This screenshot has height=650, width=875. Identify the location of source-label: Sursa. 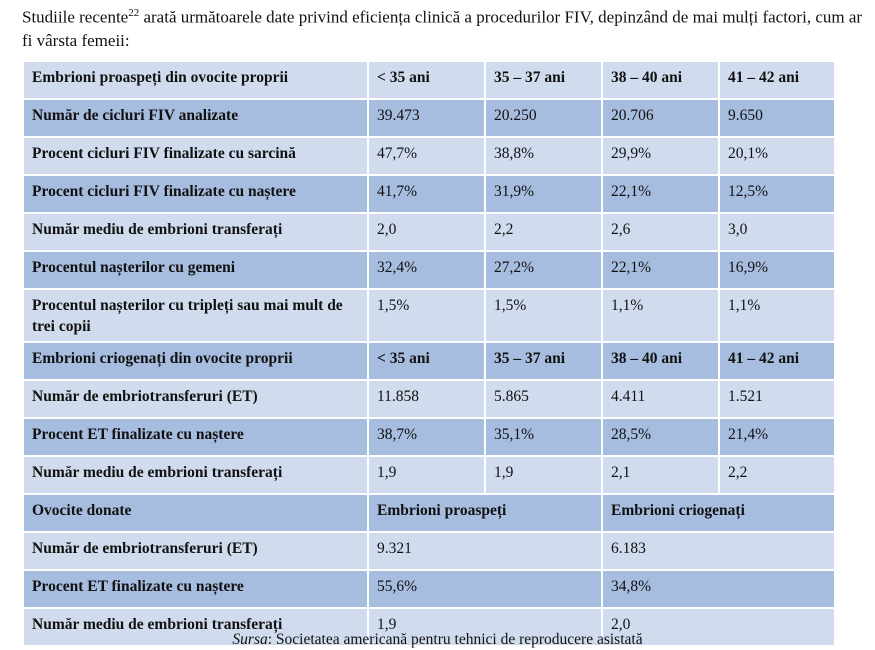
(250, 639).